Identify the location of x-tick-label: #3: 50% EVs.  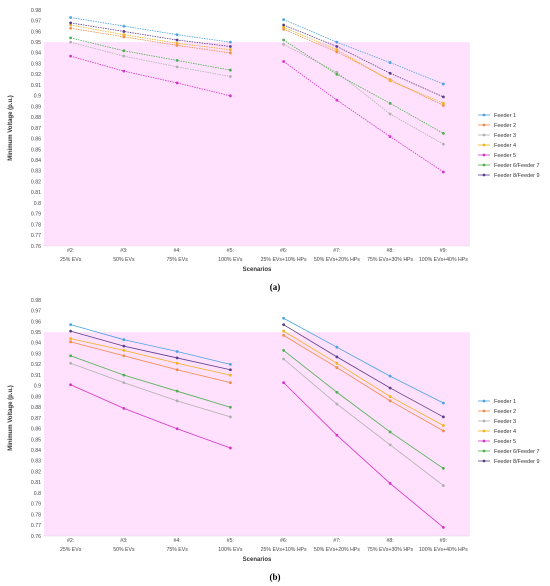
(124, 545).